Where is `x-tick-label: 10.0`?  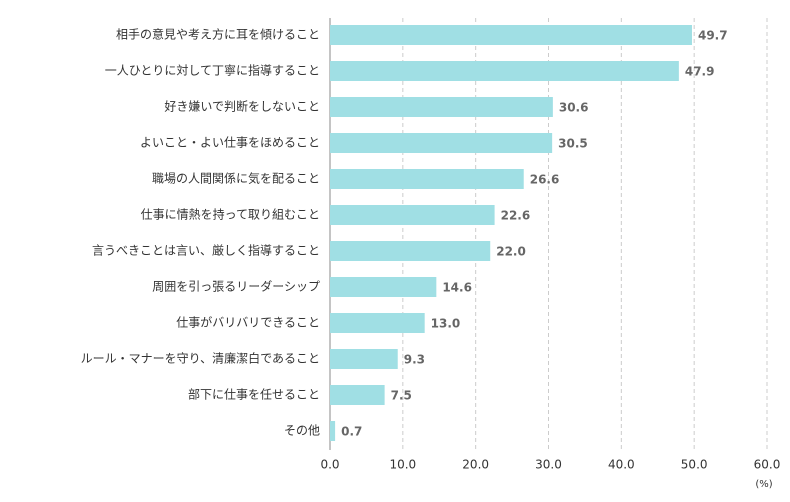 x-tick-label: 10.0 is located at coordinates (402, 465).